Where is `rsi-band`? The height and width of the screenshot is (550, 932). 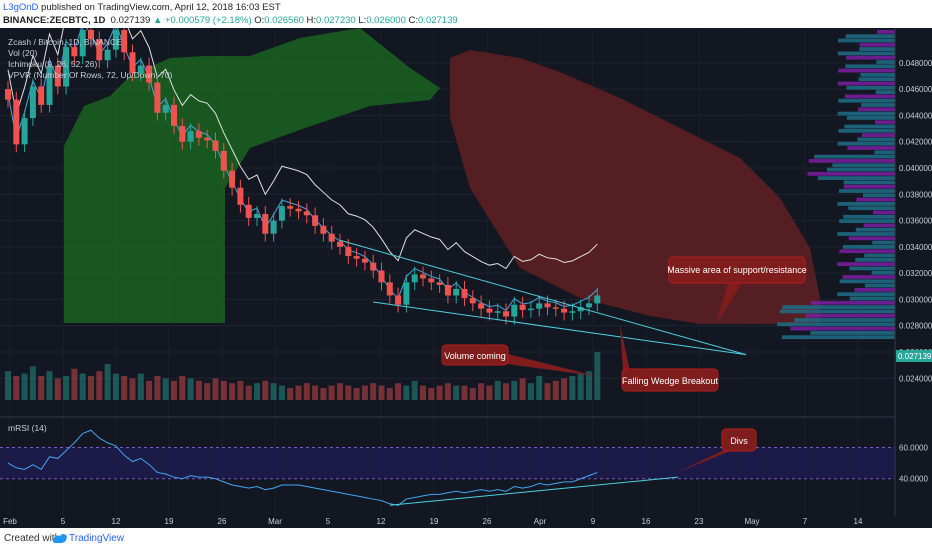 rsi-band is located at coordinates (447, 463).